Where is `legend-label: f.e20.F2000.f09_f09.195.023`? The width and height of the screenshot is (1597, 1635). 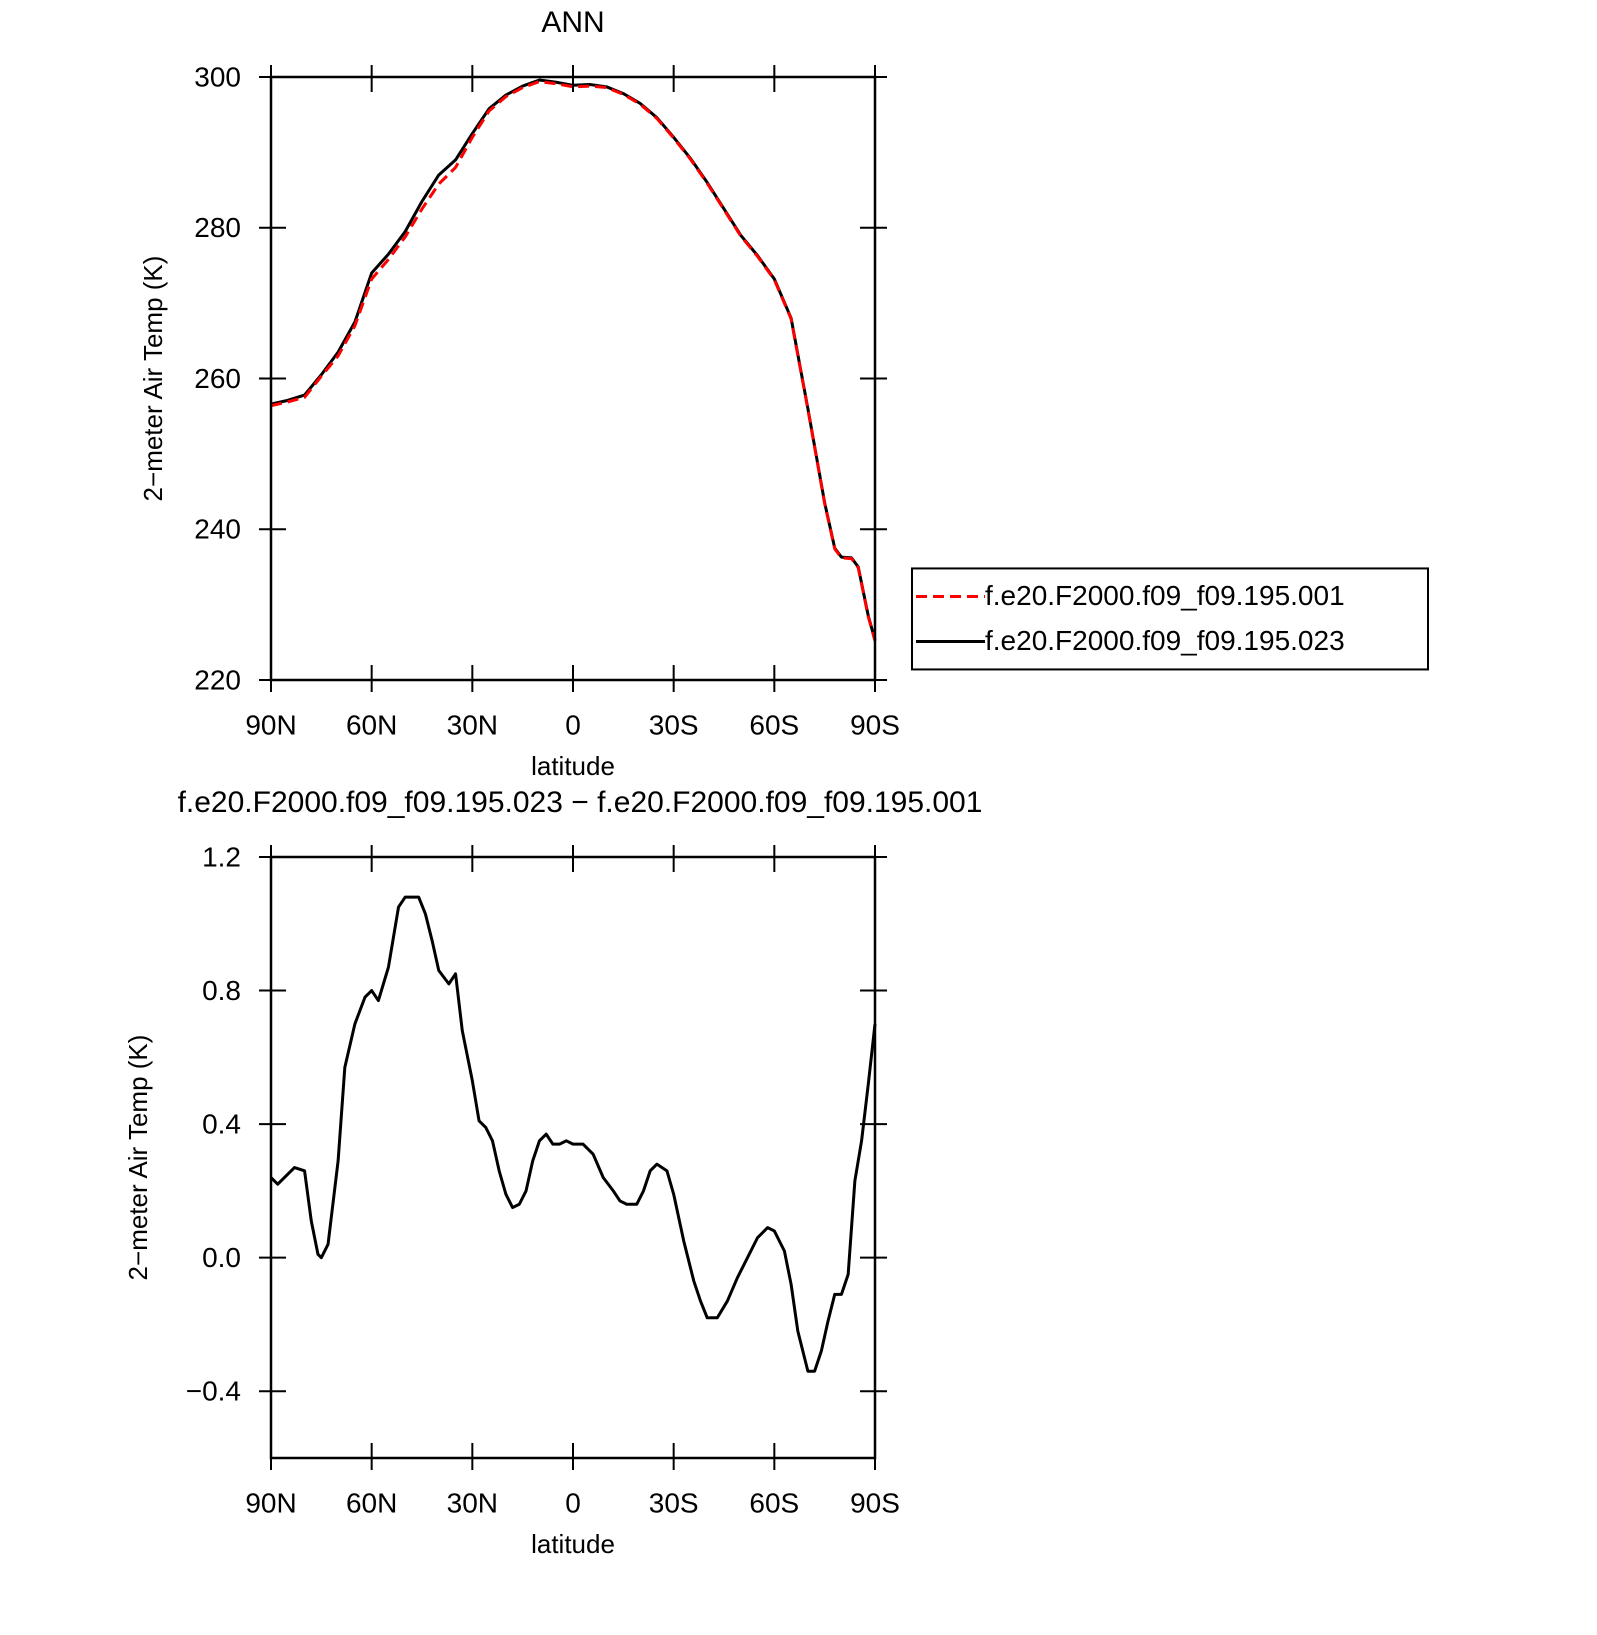 legend-label: f.e20.F2000.f09_f09.195.023 is located at coordinates (1165, 640).